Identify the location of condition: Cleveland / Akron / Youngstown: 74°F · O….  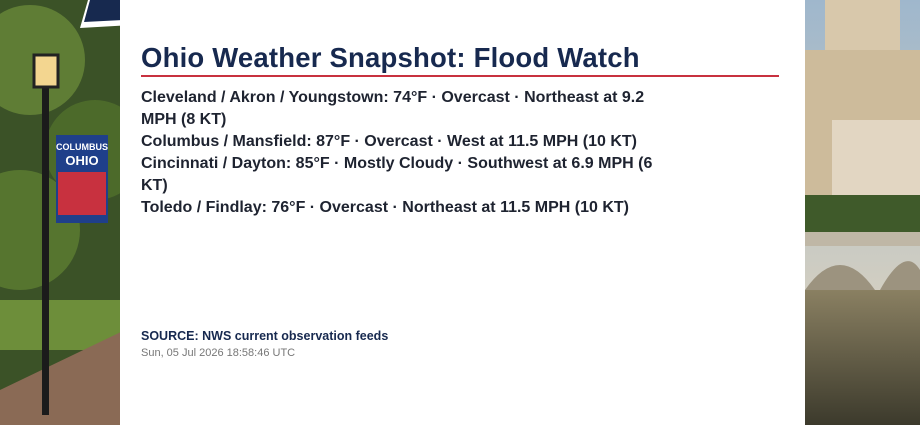
(393, 108).